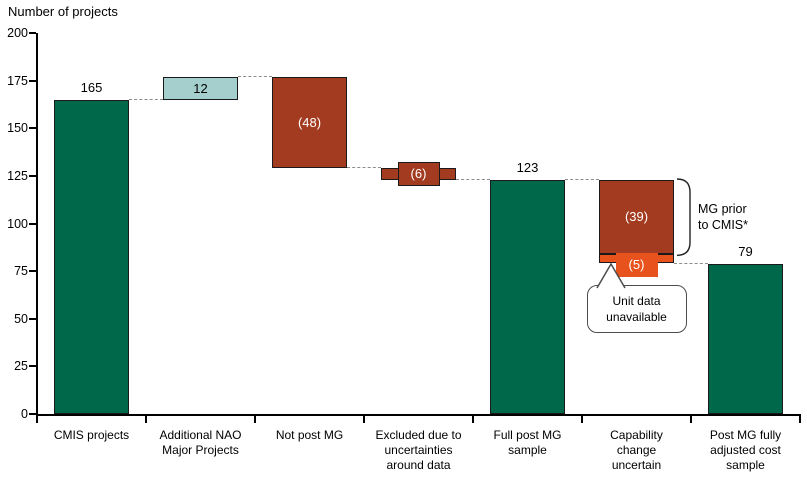  Describe the element at coordinates (610, 275) in the screenshot. I see `callout-tail` at that location.